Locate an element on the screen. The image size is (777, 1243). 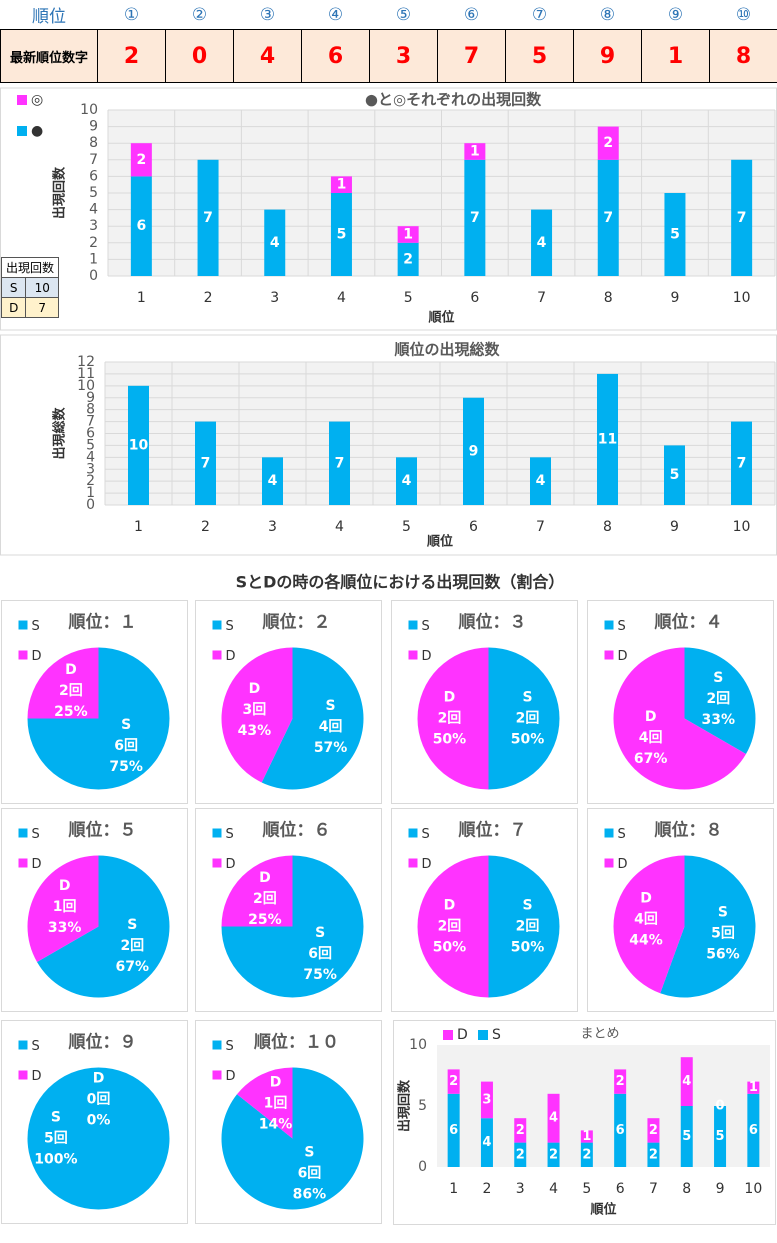
y-tick-label: 9 is located at coordinates (90, 398).